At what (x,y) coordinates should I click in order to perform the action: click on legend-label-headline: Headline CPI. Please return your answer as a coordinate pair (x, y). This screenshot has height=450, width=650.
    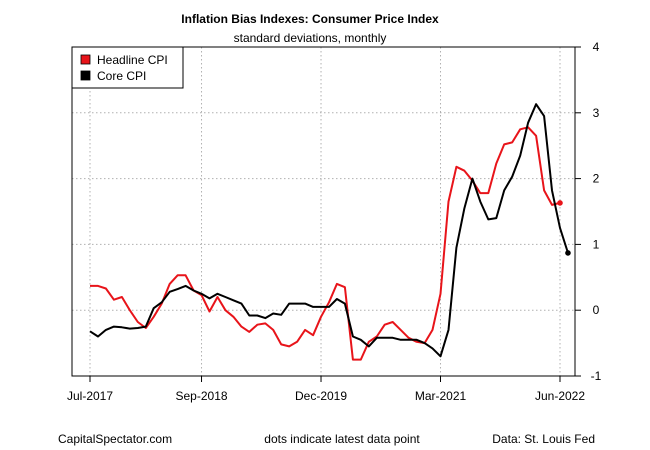
    Looking at the image, I should click on (132, 60).